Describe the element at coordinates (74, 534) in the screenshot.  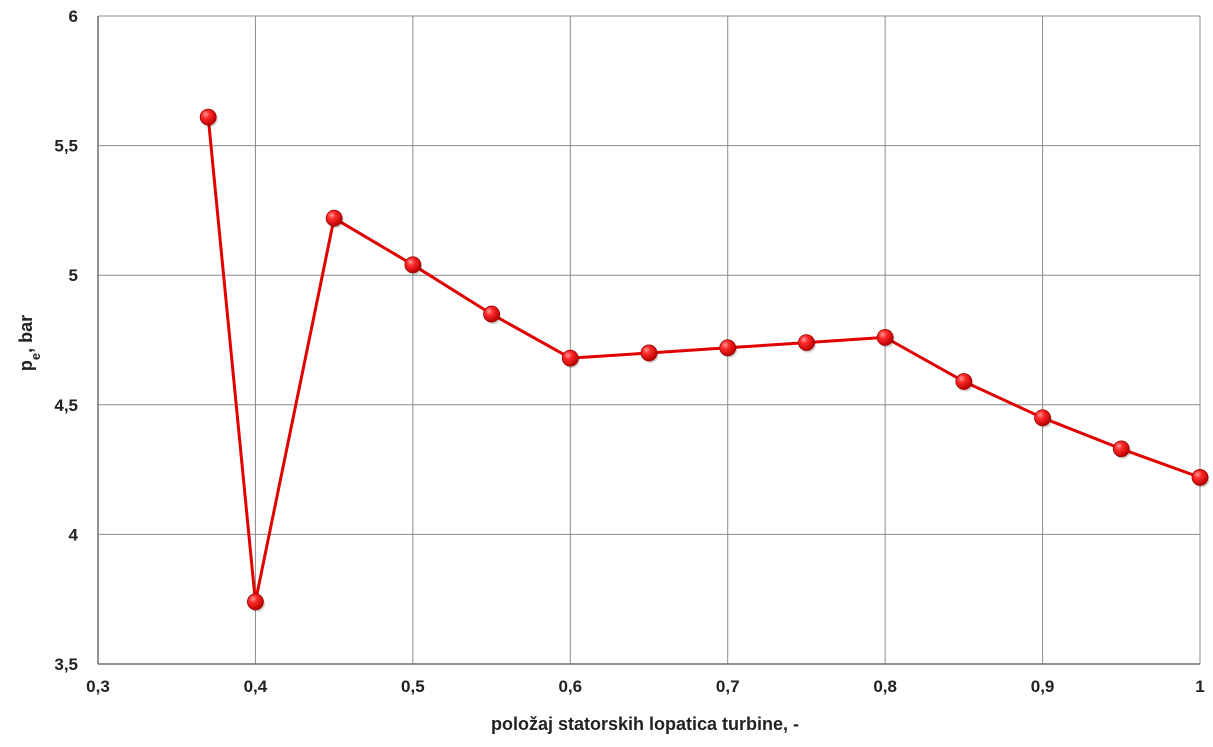
I see `y-tick-label-1: 4` at that location.